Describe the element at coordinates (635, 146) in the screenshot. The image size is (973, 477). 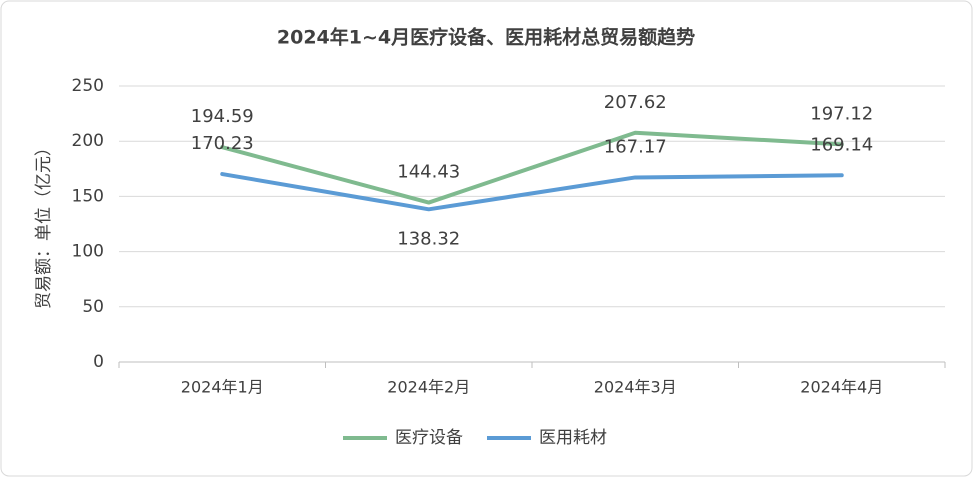
I see `value-label: 167.17` at that location.